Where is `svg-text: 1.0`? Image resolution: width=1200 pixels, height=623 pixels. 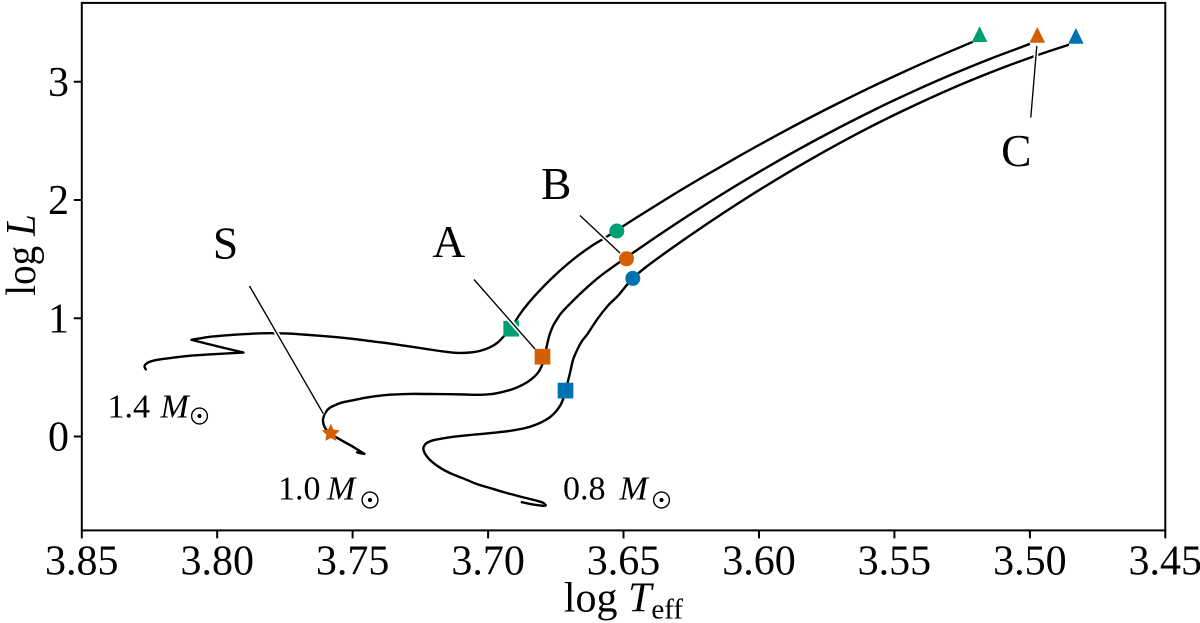
svg-text: 1.0 is located at coordinates (299, 488).